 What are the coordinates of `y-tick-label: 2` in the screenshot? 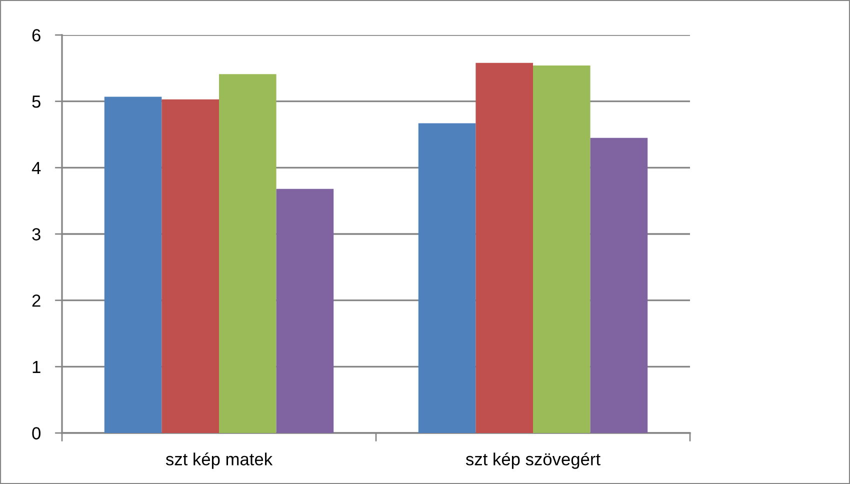 It's located at (36, 300).